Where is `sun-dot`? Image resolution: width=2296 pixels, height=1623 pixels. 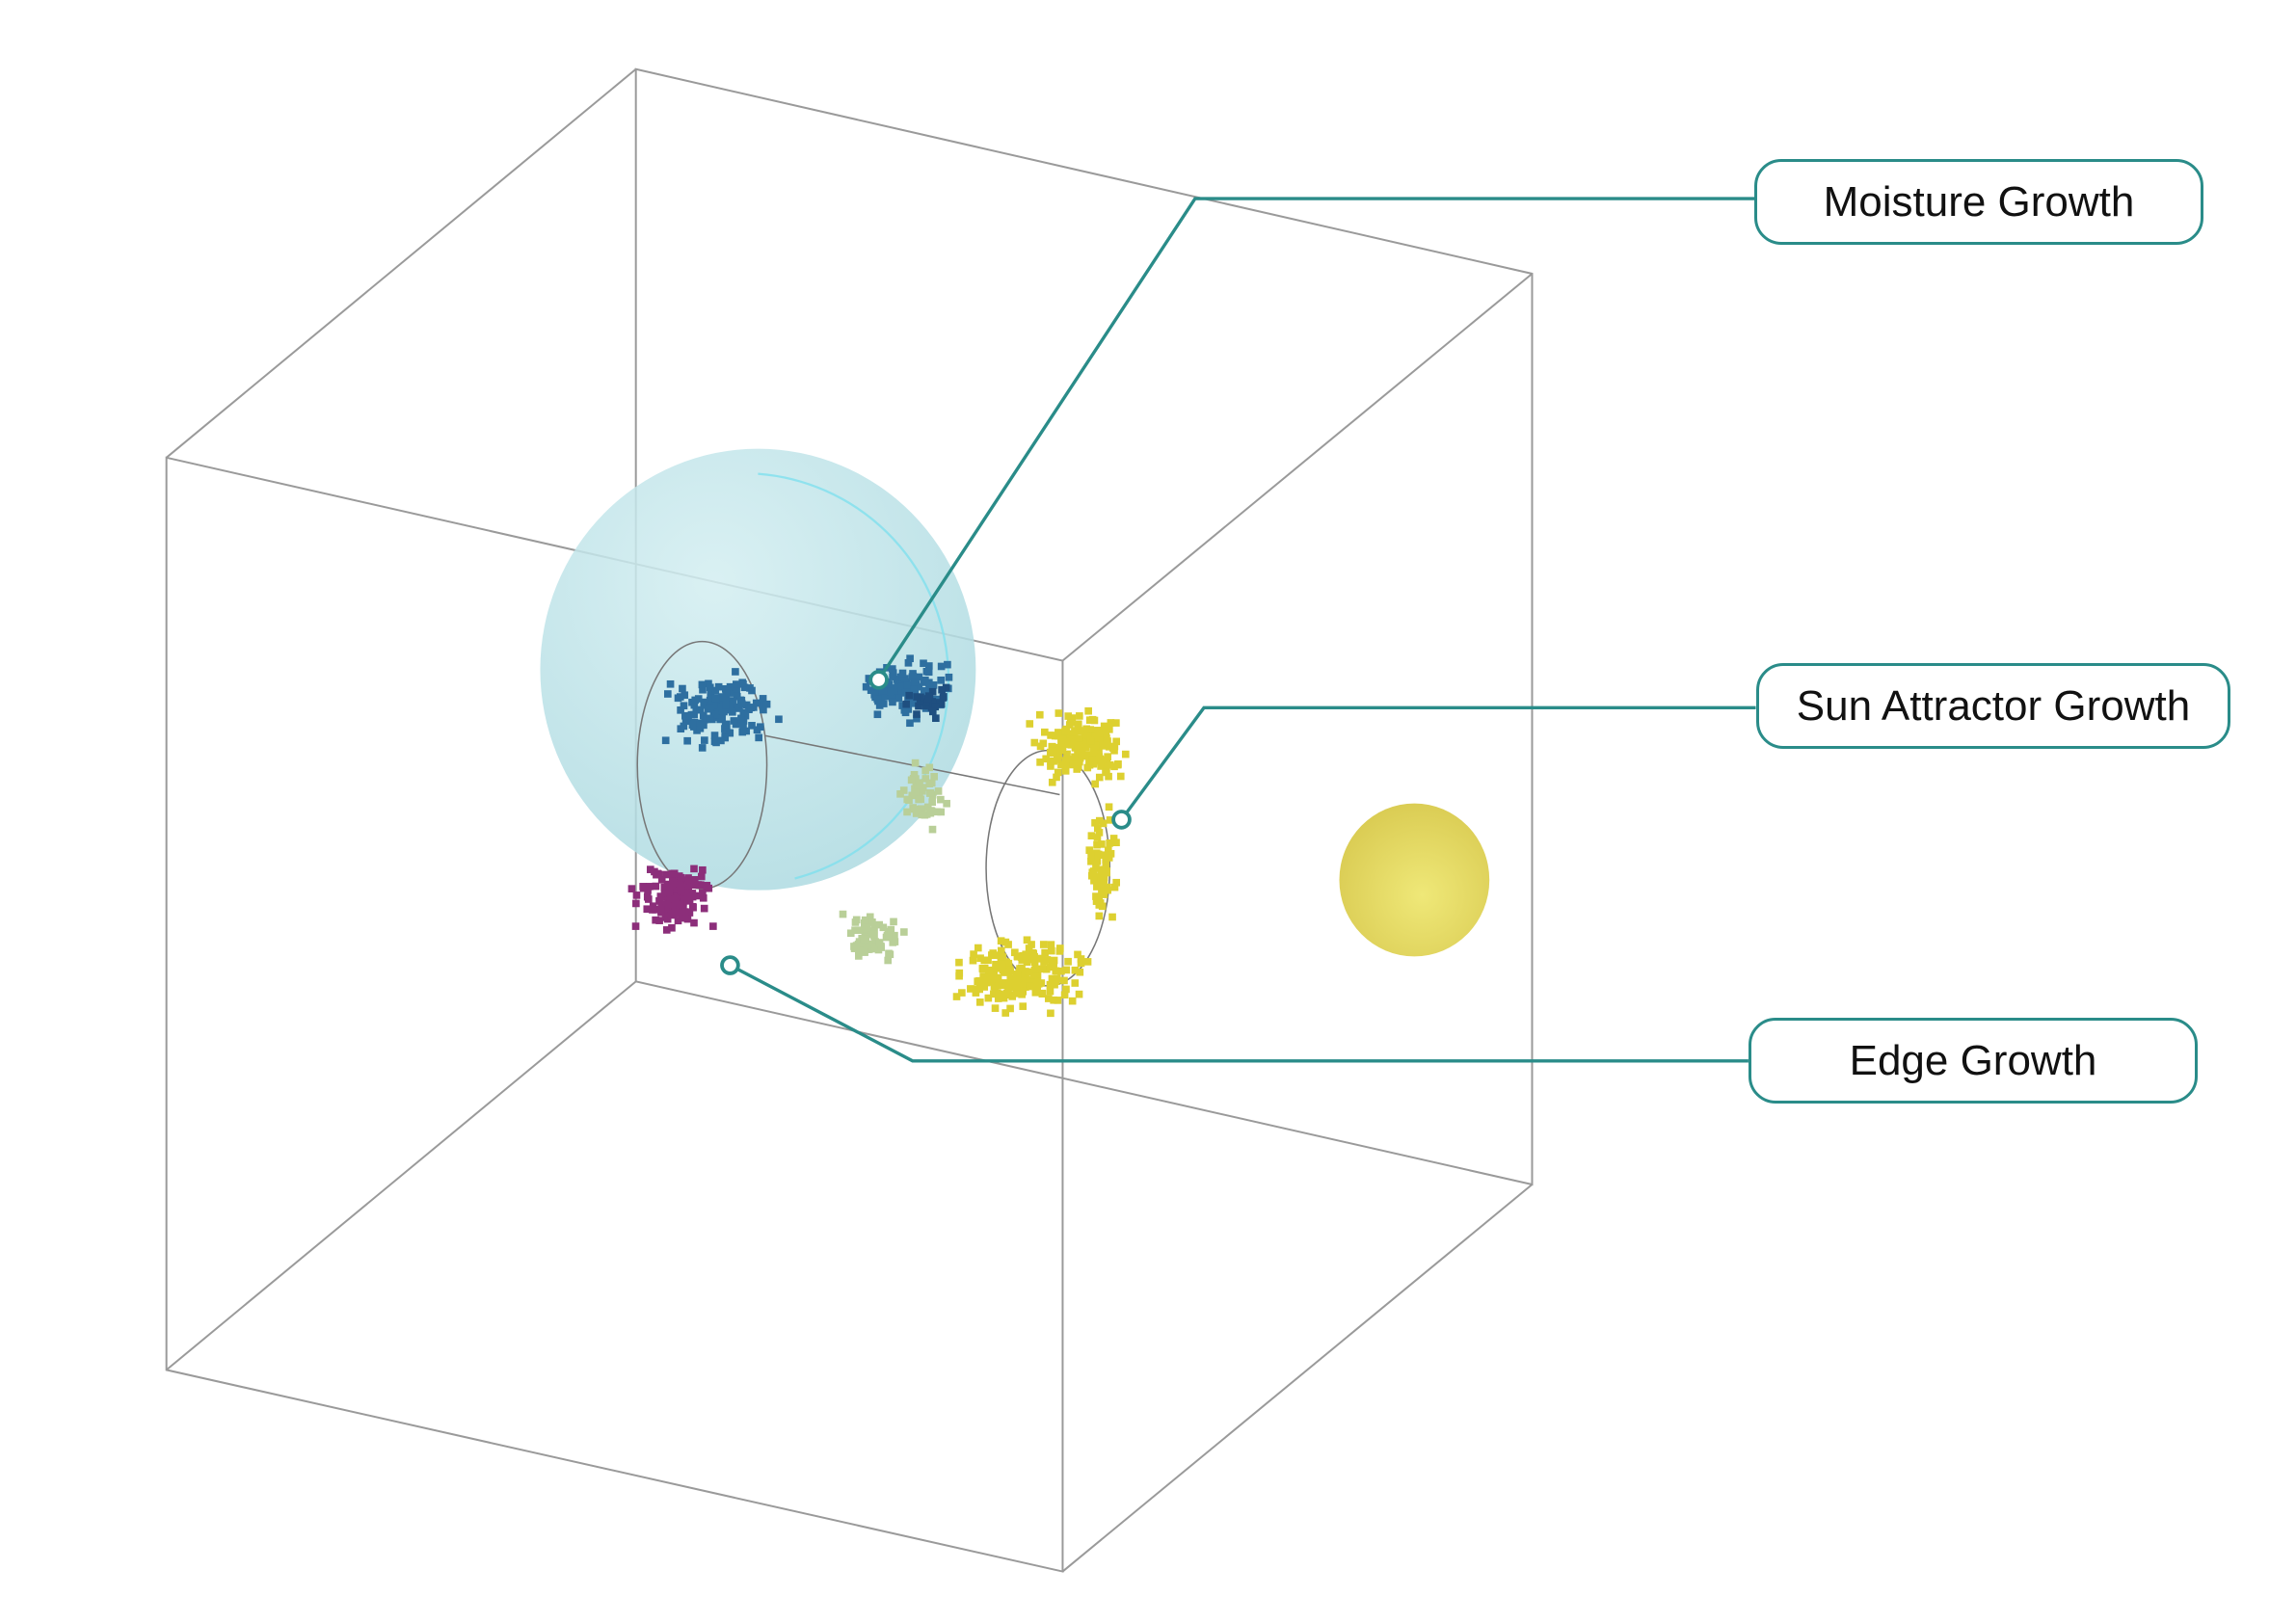 sun-dot is located at coordinates (1121, 820).